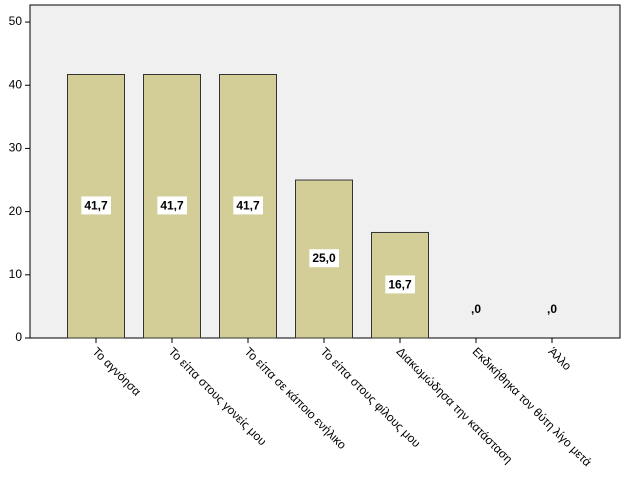  Describe the element at coordinates (560, 358) in the screenshot. I see `x-tick-label: Άλλο` at that location.